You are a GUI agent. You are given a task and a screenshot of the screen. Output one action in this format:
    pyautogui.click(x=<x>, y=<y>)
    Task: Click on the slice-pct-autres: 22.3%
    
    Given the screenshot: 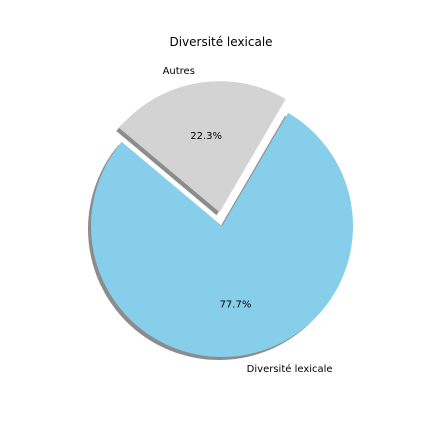 What is the action you would take?
    pyautogui.click(x=206, y=136)
    